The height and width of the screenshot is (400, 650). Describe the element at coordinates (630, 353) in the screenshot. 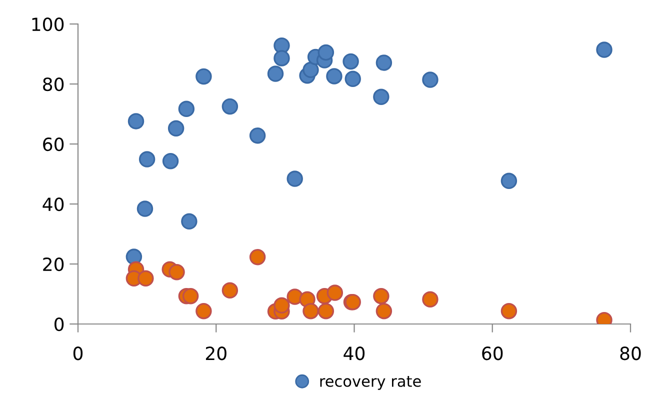

I see `x-tick-label: 80` at that location.